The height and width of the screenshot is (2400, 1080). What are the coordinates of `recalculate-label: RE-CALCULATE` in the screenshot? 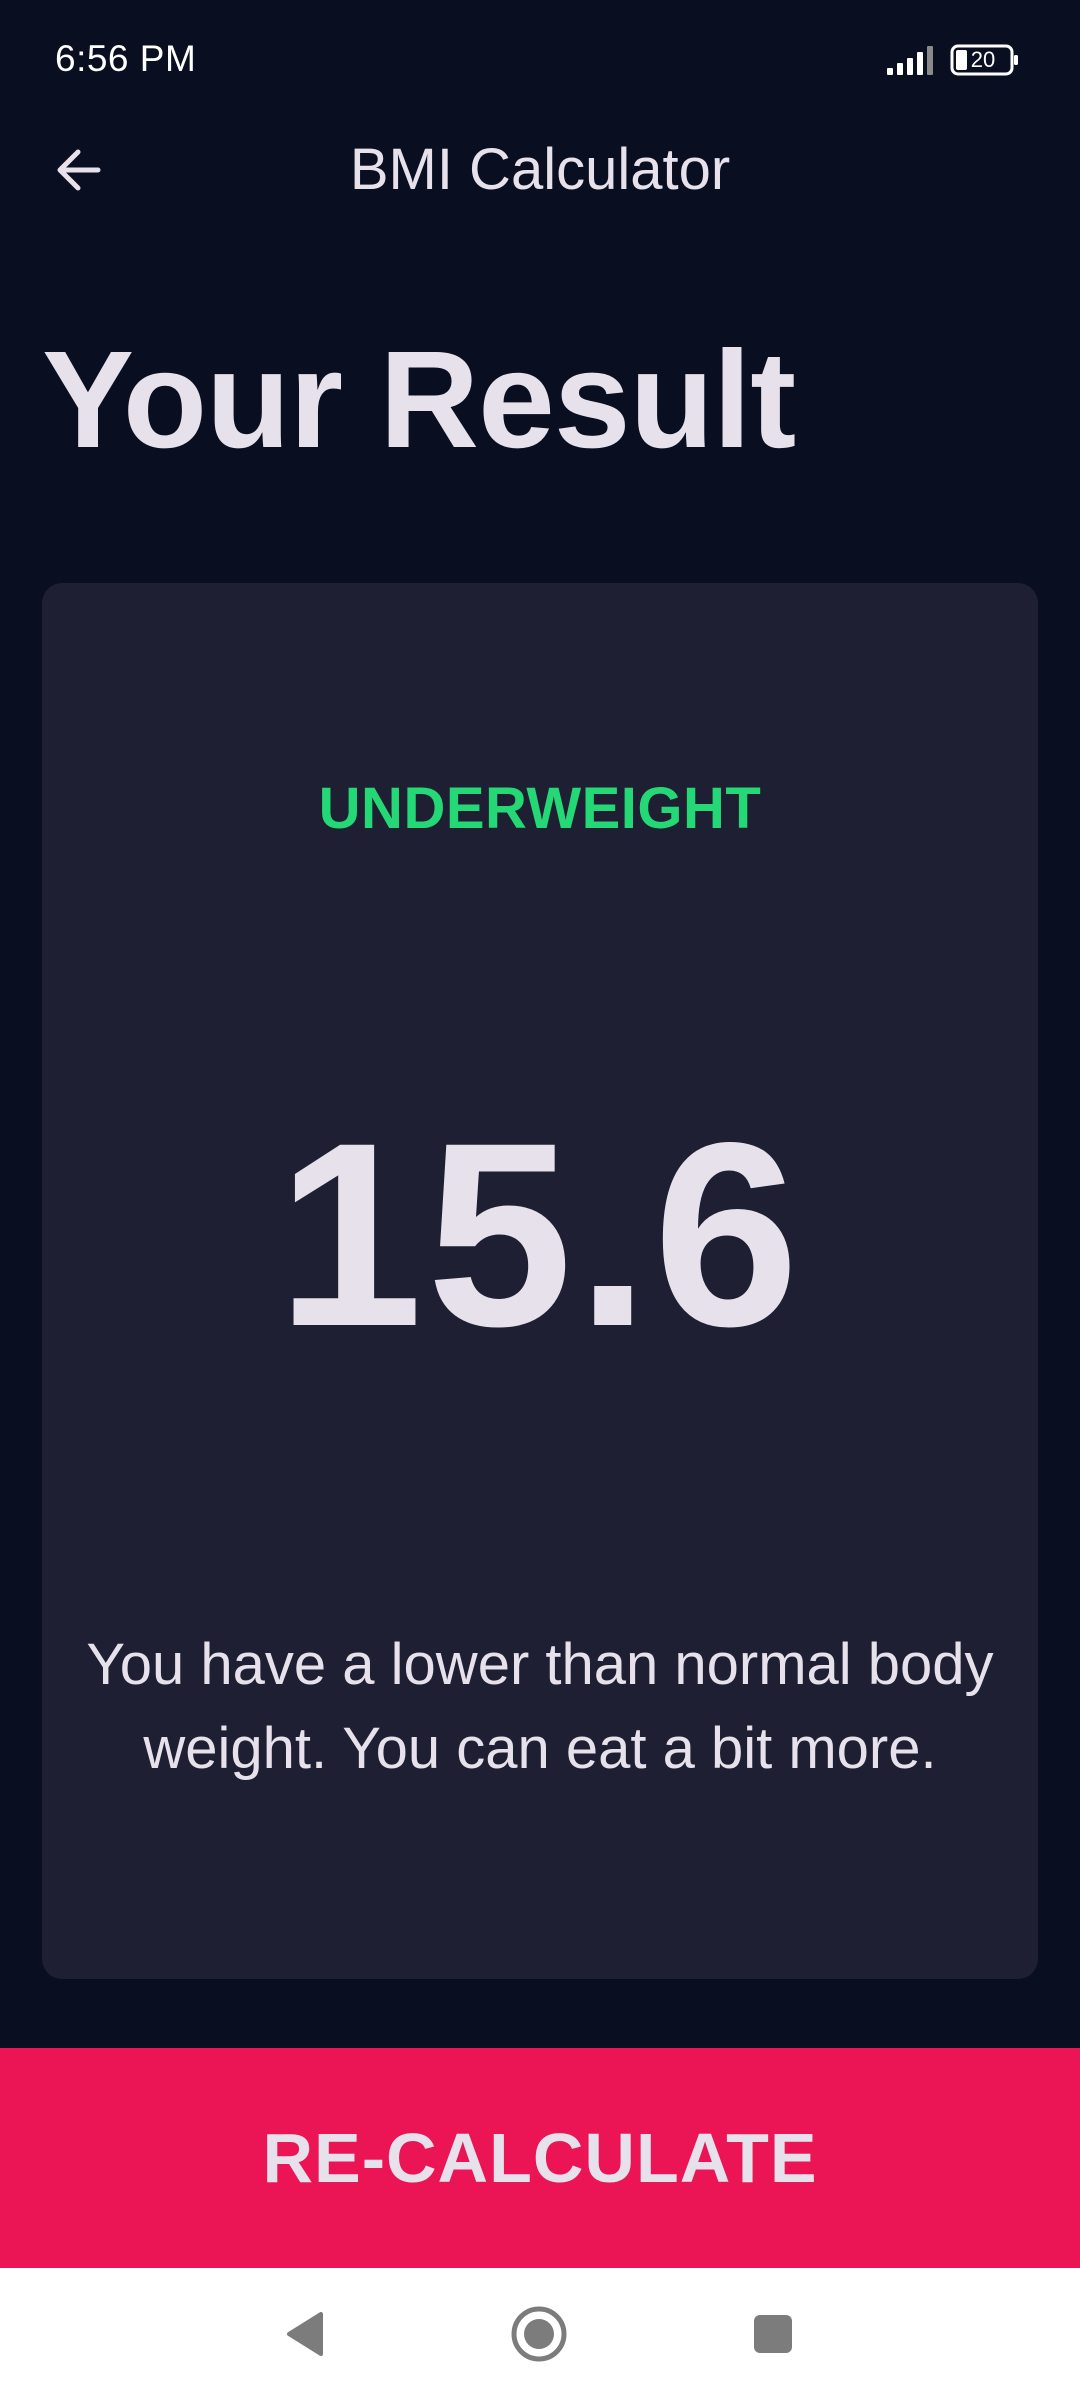 It's located at (540, 2158).